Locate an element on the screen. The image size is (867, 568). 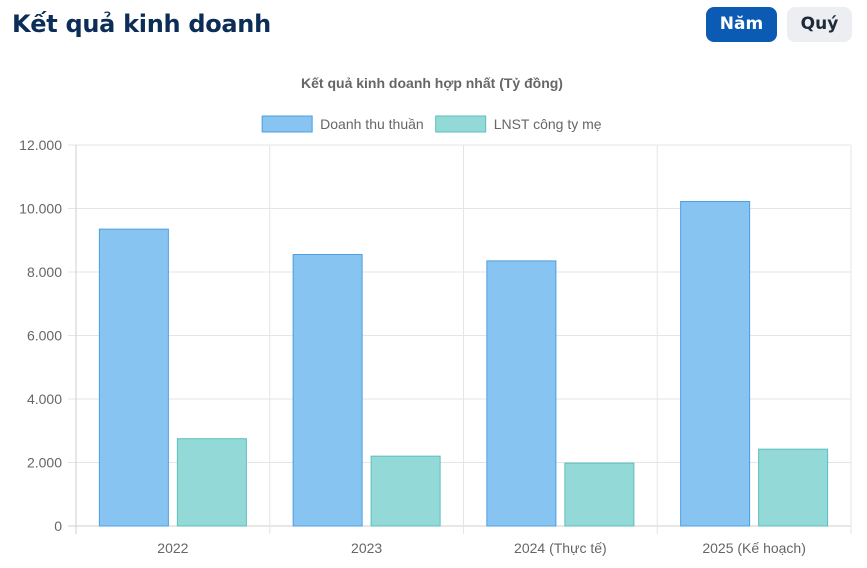
quarter-button: Quý is located at coordinates (819, 24).